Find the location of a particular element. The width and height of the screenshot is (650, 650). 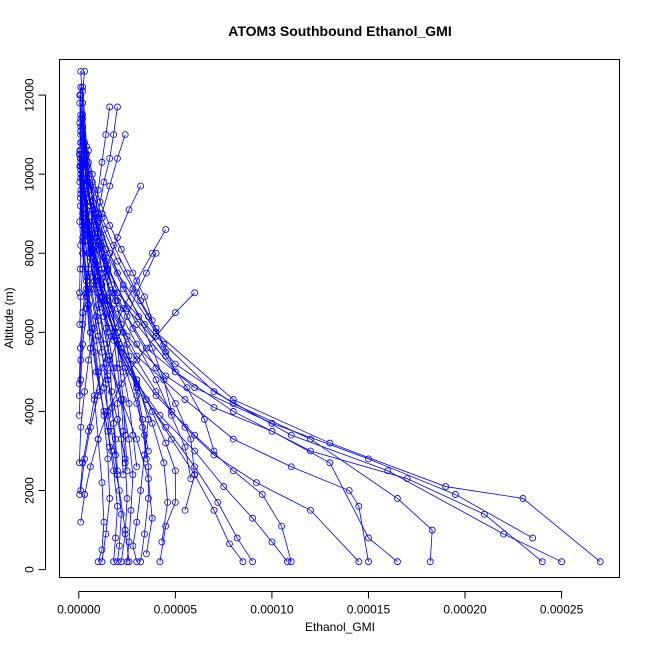

y-tick-label: 8000 is located at coordinates (30, 253).